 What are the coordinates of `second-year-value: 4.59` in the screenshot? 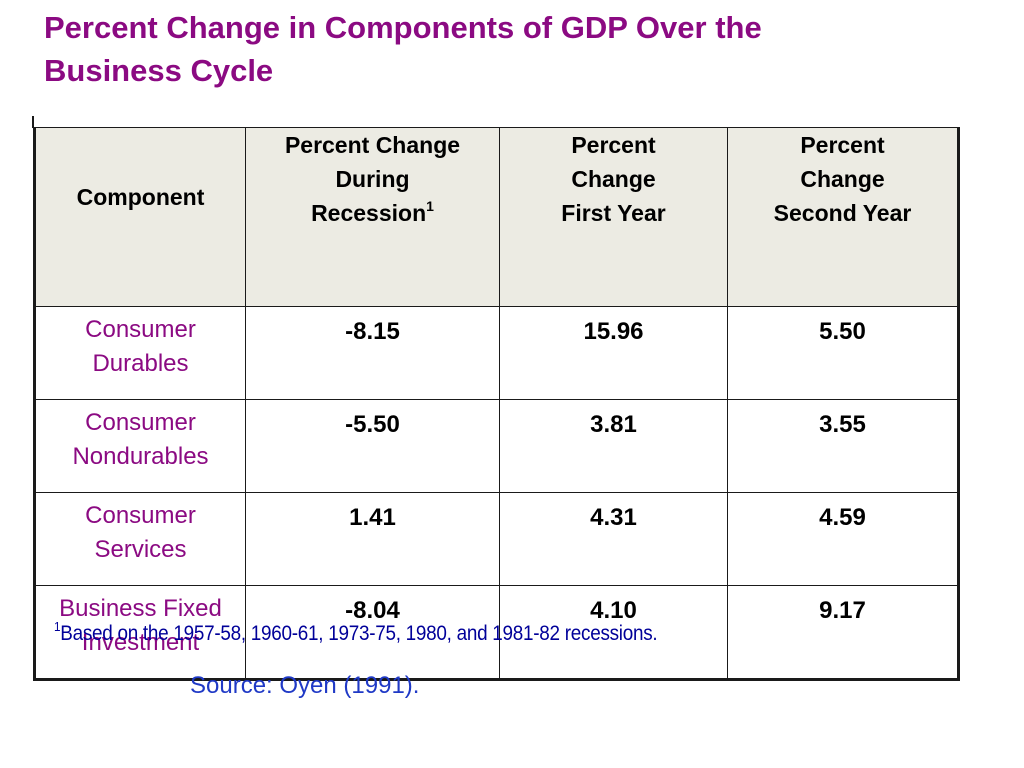 It's located at (843, 539).